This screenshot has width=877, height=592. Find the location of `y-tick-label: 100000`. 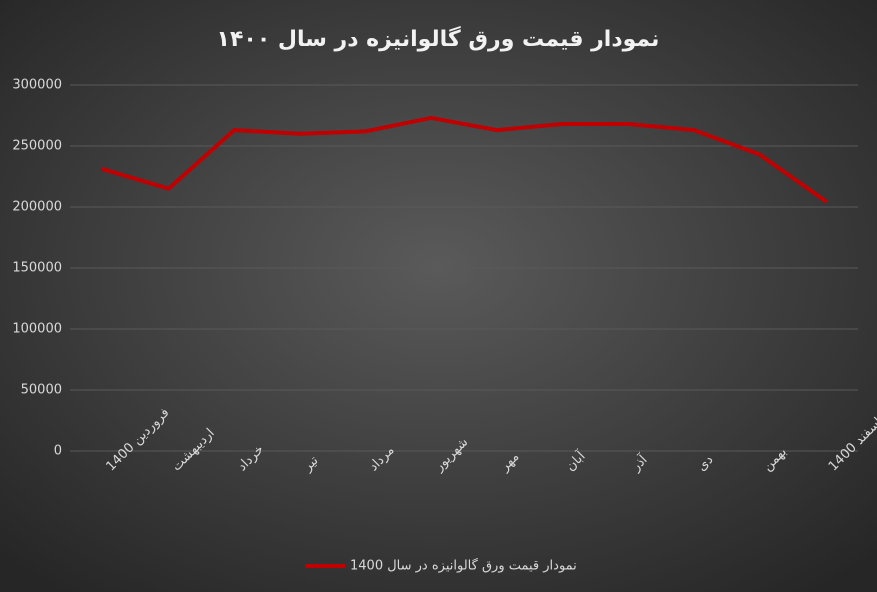

y-tick-label: 100000 is located at coordinates (37, 329).